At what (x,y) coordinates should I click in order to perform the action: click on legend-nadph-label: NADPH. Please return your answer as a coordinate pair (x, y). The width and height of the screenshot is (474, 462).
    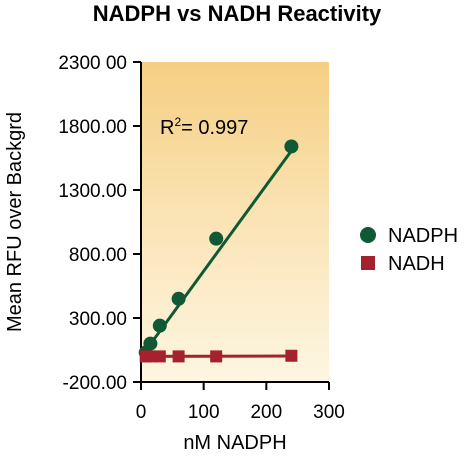
    Looking at the image, I should click on (423, 236).